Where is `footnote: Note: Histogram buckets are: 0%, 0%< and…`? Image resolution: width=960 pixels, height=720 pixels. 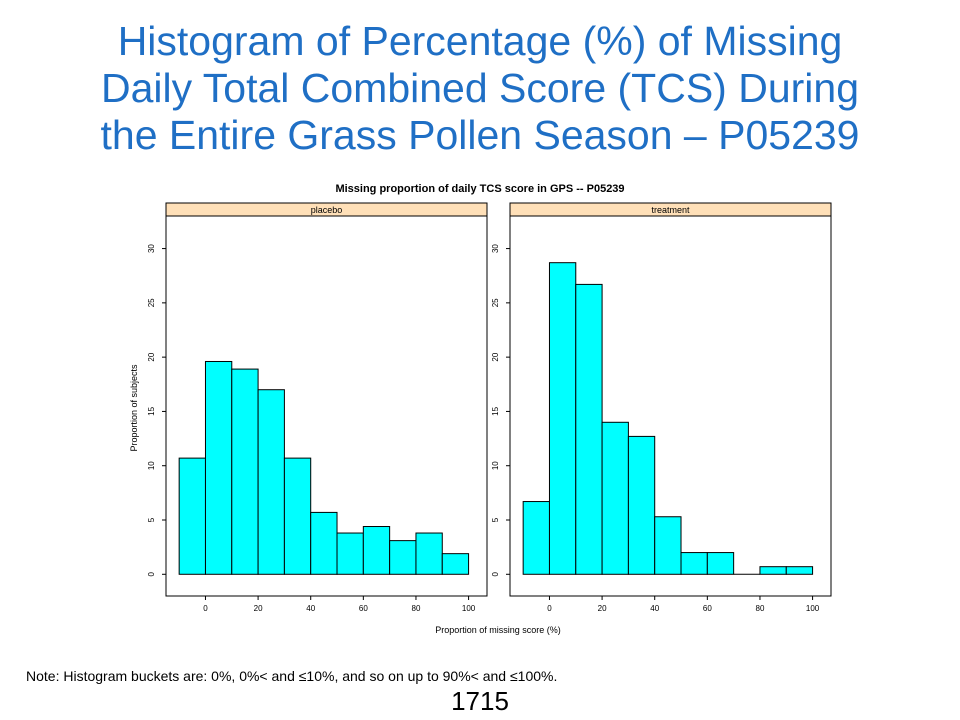 footnote: Note: Histogram buckets are: 0%, 0%< and… is located at coordinates (292, 676).